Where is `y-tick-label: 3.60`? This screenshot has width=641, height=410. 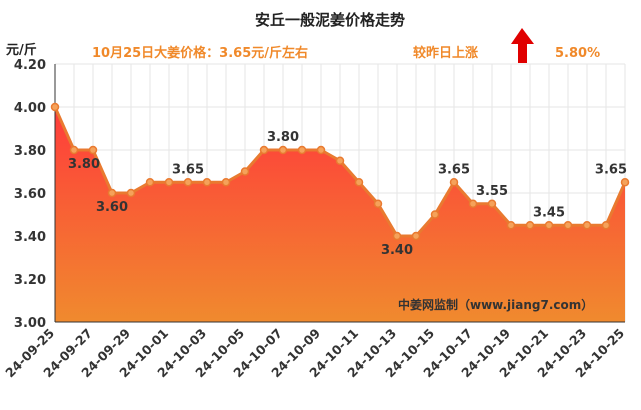 y-tick-label: 3.60 is located at coordinates (30, 194).